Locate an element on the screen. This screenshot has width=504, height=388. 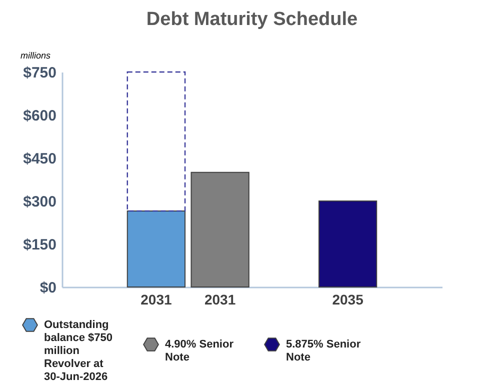
legend-label: 4.90% Senior Note is located at coordinates (199, 351).